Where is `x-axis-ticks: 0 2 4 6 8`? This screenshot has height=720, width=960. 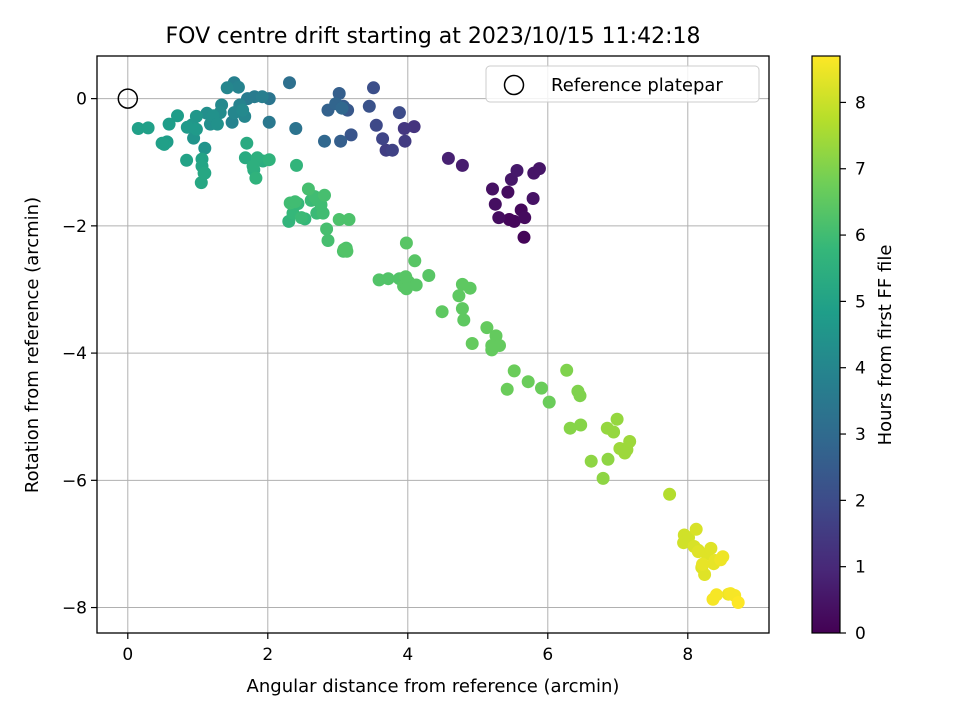
x-axis-ticks: 0 2 4 6 8 is located at coordinates (407, 649).